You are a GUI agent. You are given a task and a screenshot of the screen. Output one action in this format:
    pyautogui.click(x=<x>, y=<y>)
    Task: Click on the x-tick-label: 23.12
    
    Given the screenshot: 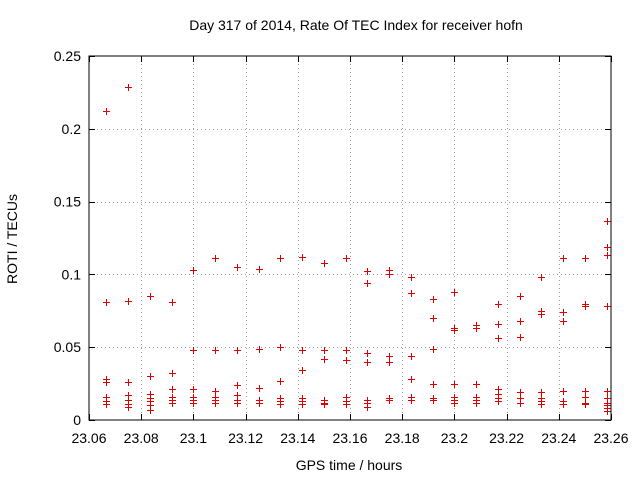 What is the action you would take?
    pyautogui.click(x=245, y=438)
    